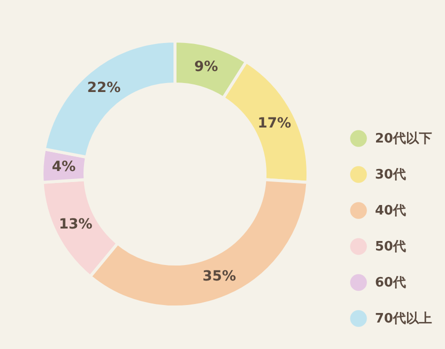  Describe the element at coordinates (403, 139) in the screenshot. I see `legend-label: 20代以下` at that location.